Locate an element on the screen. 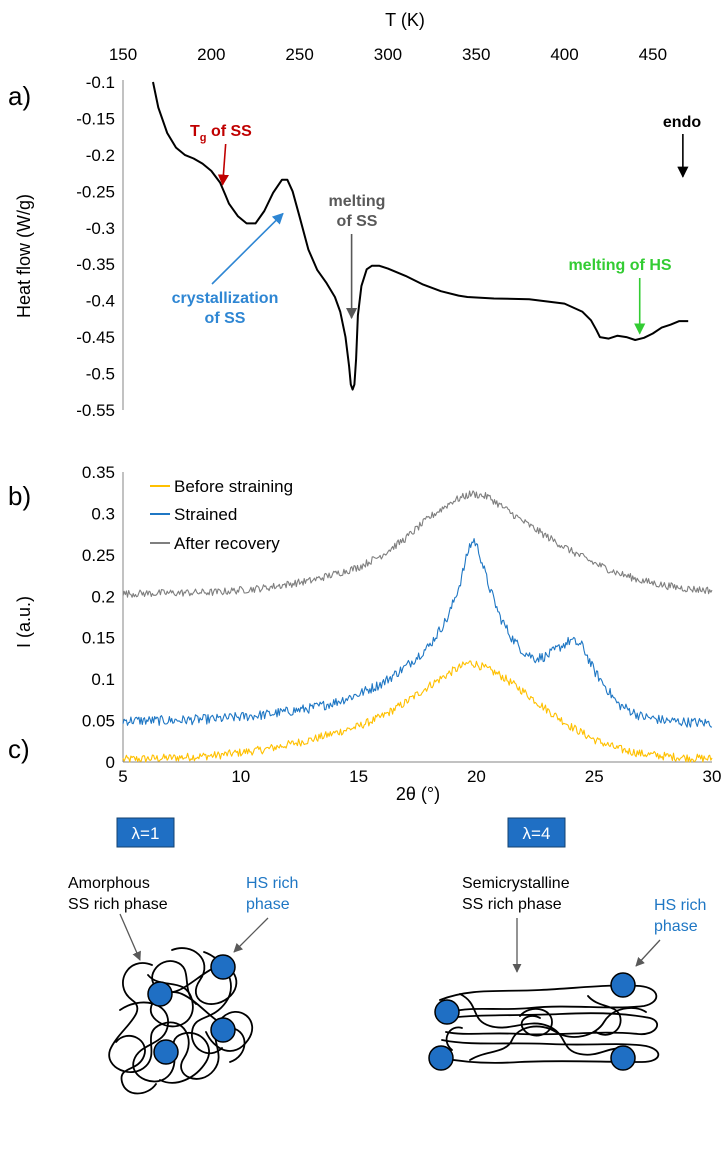  dsc-y-tick-label: -0.55 is located at coordinates (95, 410).